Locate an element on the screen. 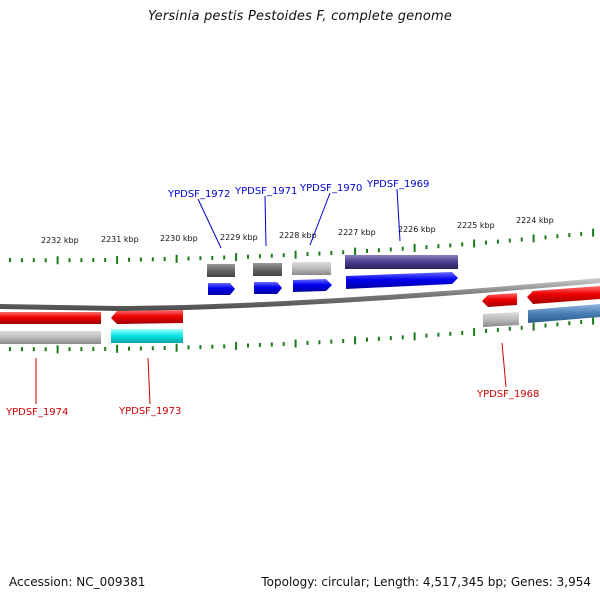  scale-label-2230: 2230 kbp is located at coordinates (179, 238).